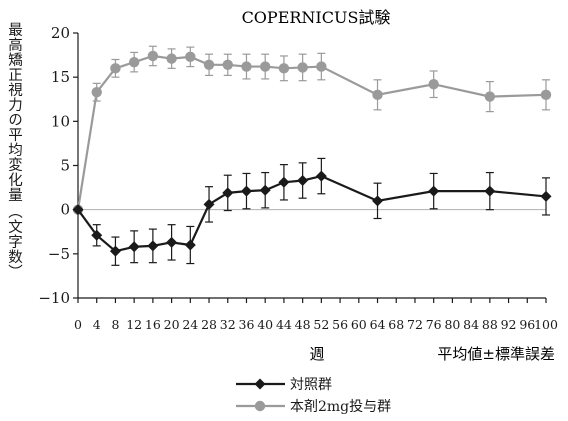  I want to click on x-tick-label: 28, so click(209, 324).